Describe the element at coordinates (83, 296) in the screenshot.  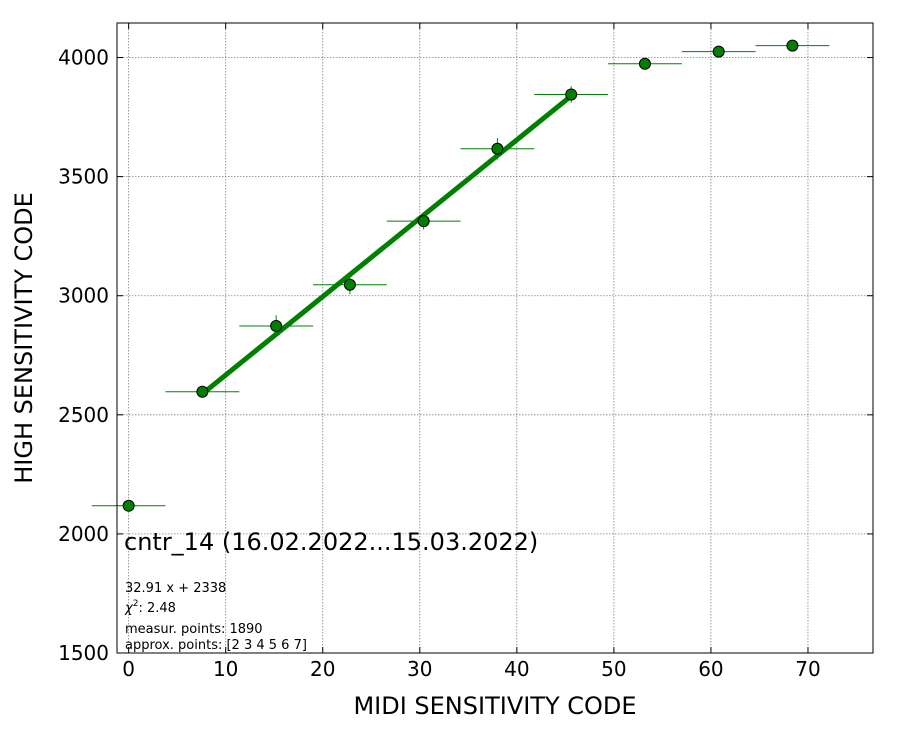
I see `y-tick-label: 3000` at that location.